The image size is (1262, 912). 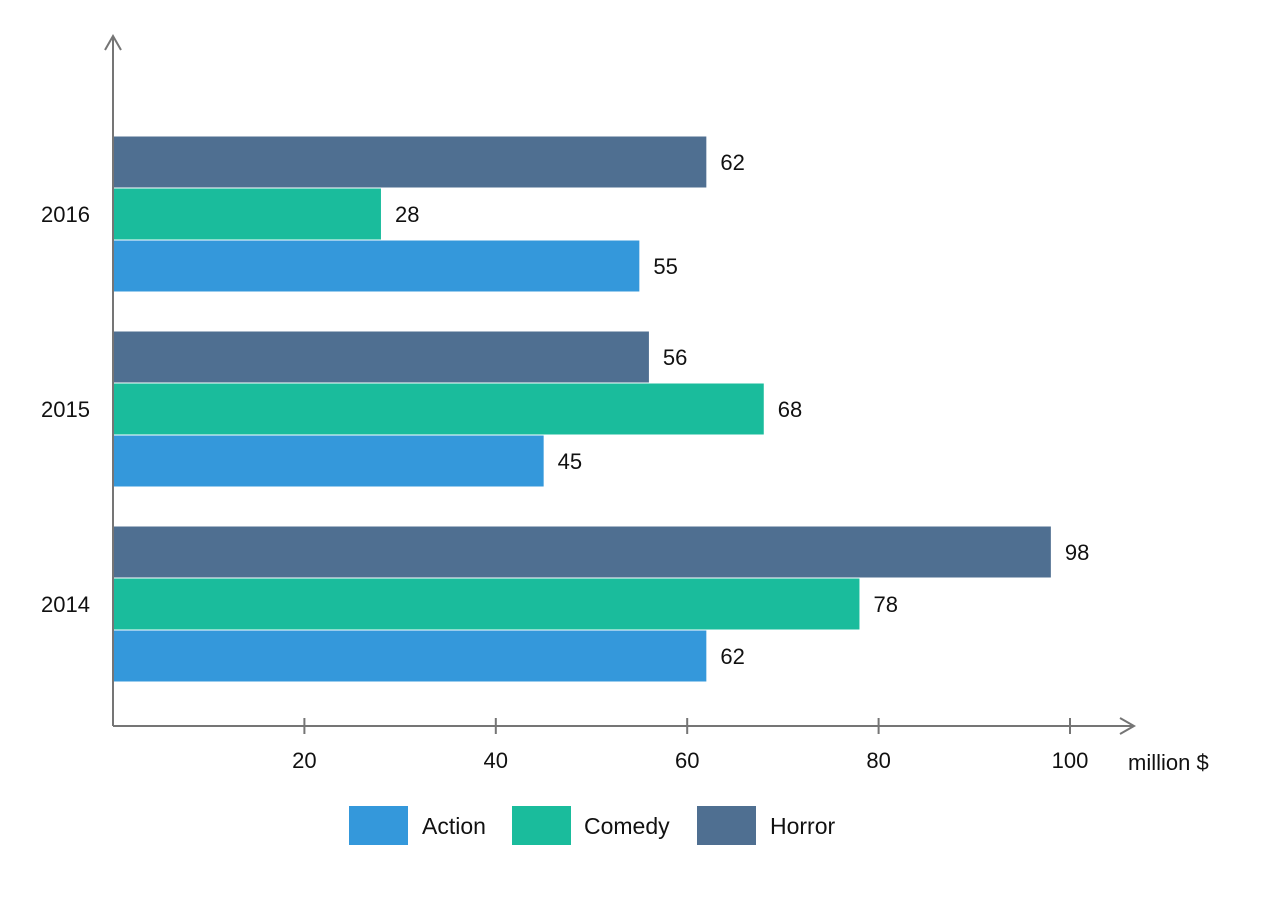 What do you see at coordinates (570, 461) in the screenshot?
I see `value-label-action-2015: 45` at bounding box center [570, 461].